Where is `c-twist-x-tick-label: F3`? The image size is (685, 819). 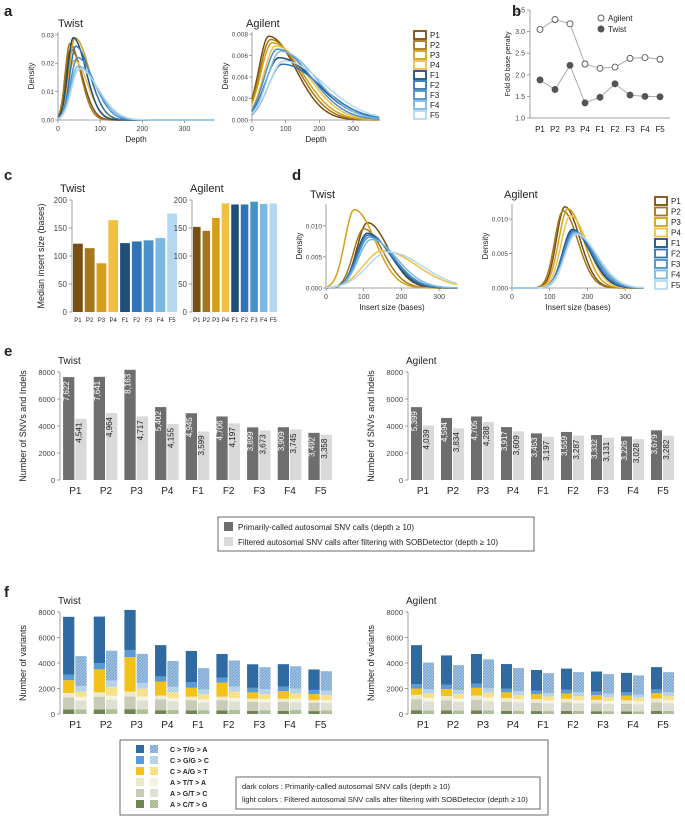
c-twist-x-tick-label: F3 is located at coordinates (149, 321).